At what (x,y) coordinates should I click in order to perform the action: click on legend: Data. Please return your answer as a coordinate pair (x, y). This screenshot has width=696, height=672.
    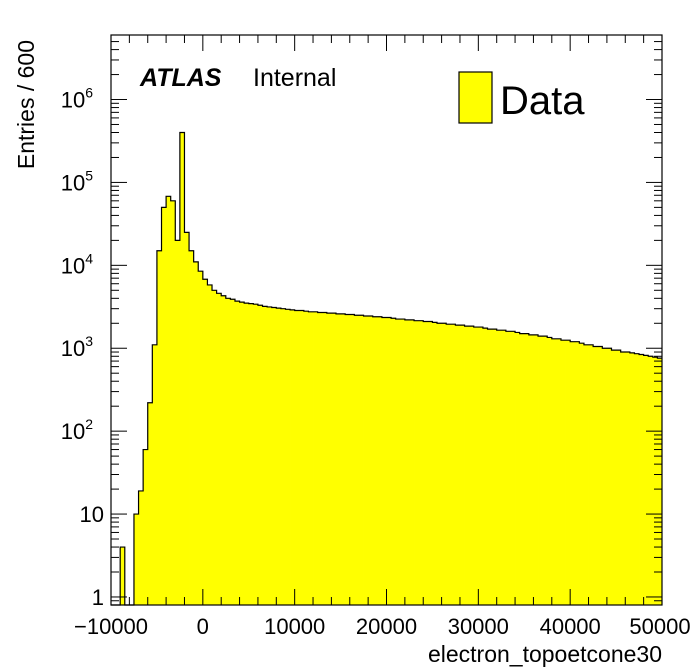
    Looking at the image, I should click on (521, 97).